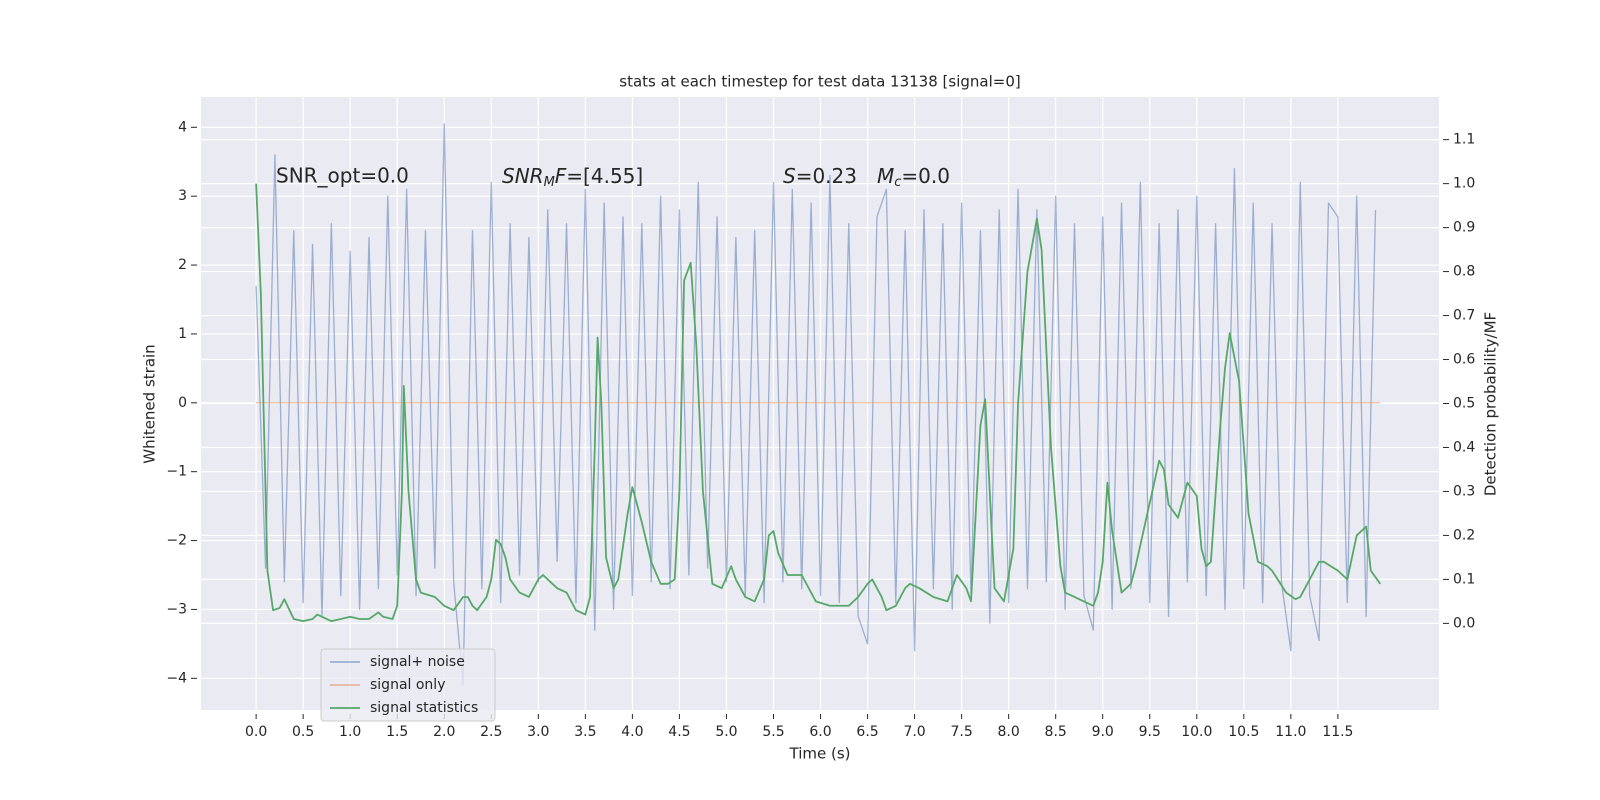 This screenshot has width=1600, height=800. What do you see at coordinates (632, 732) in the screenshot?
I see `x-tick-label: 4.0` at bounding box center [632, 732].